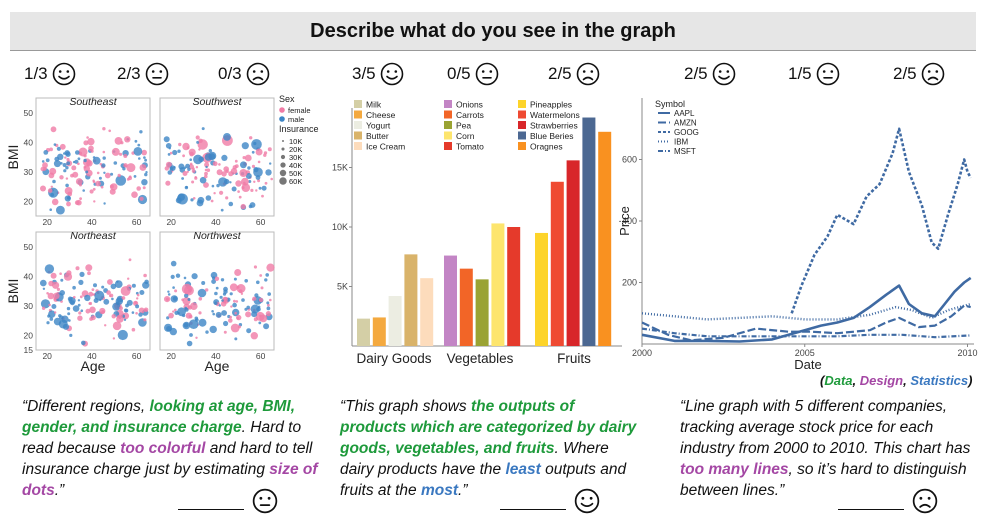 The image size is (1007, 520). What do you see at coordinates (47, 222) in the screenshot?
I see `x-tick-label: 20` at bounding box center [47, 222].